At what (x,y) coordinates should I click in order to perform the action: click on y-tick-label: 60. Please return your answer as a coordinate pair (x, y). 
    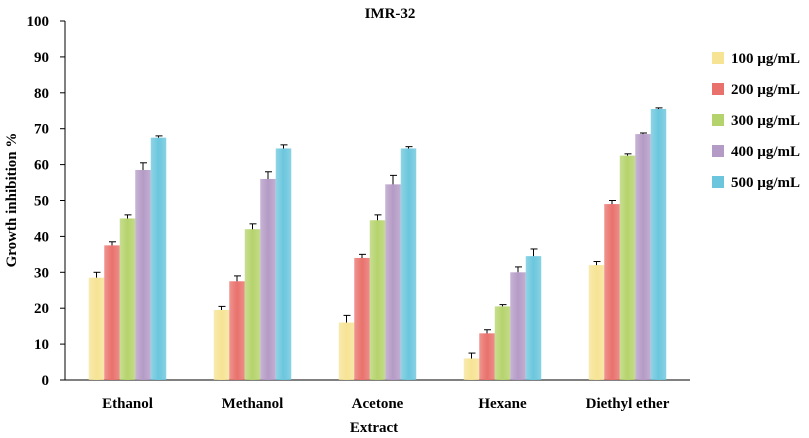
    Looking at the image, I should click on (41, 166).